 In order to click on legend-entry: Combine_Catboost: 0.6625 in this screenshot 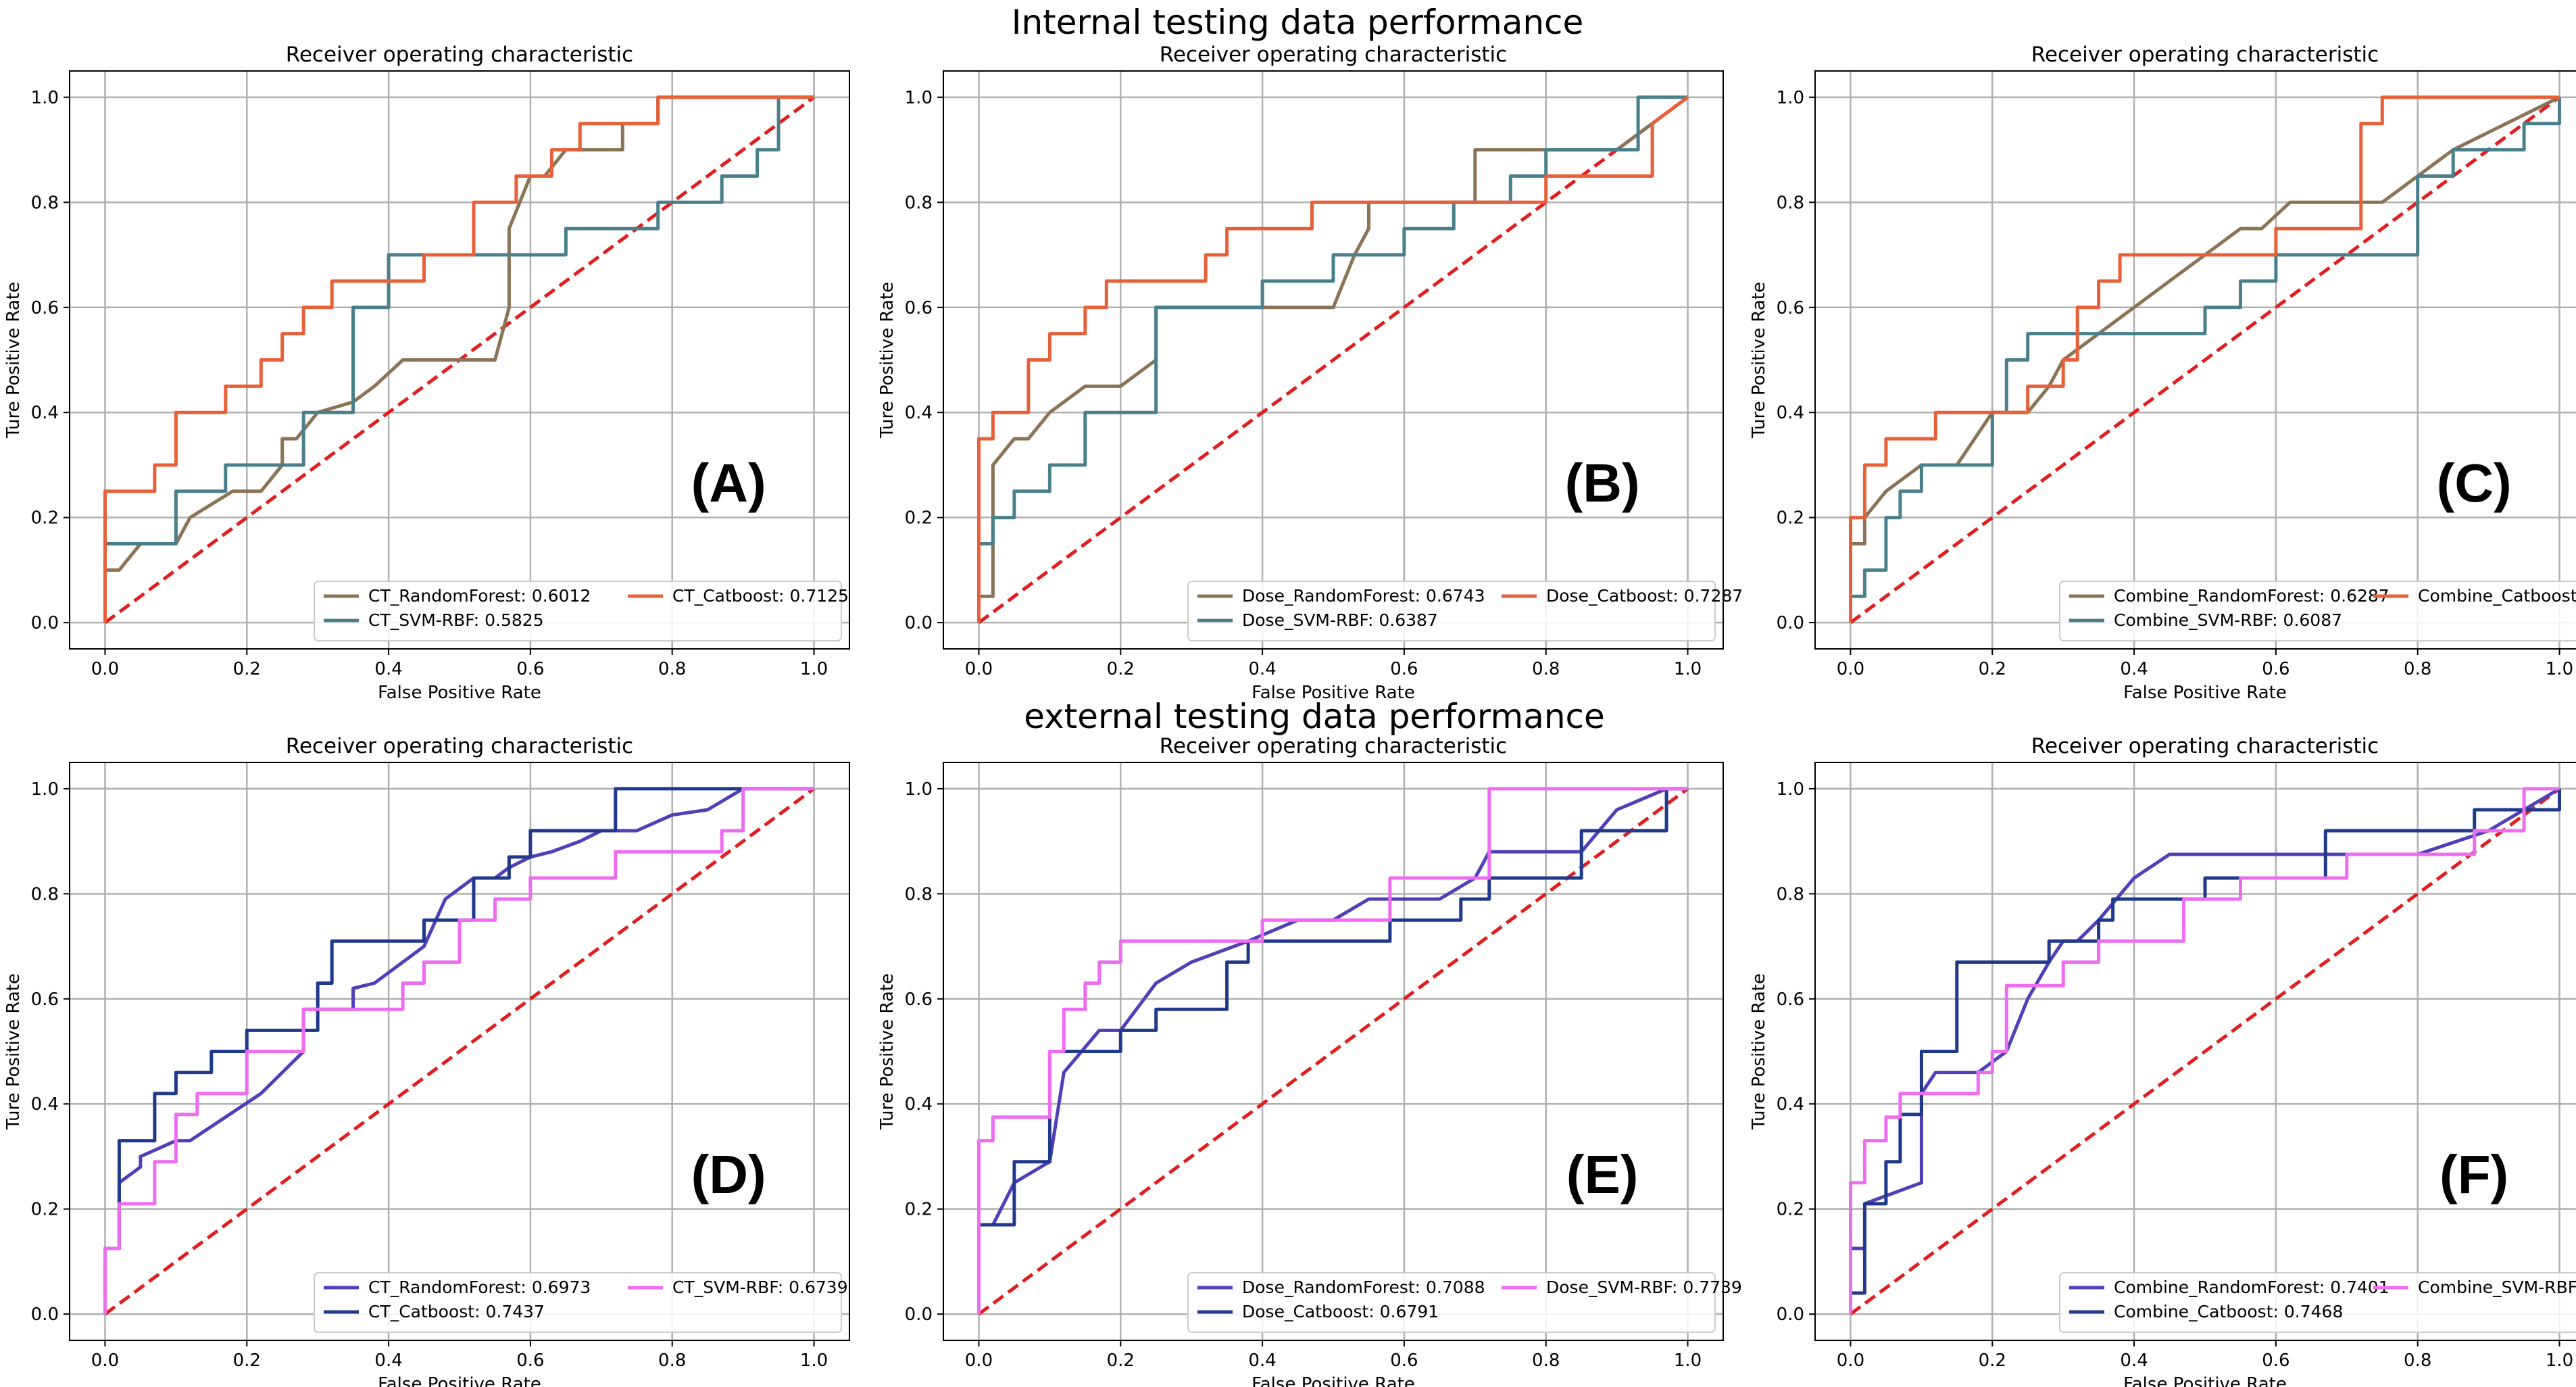, I will do `click(2497, 596)`.